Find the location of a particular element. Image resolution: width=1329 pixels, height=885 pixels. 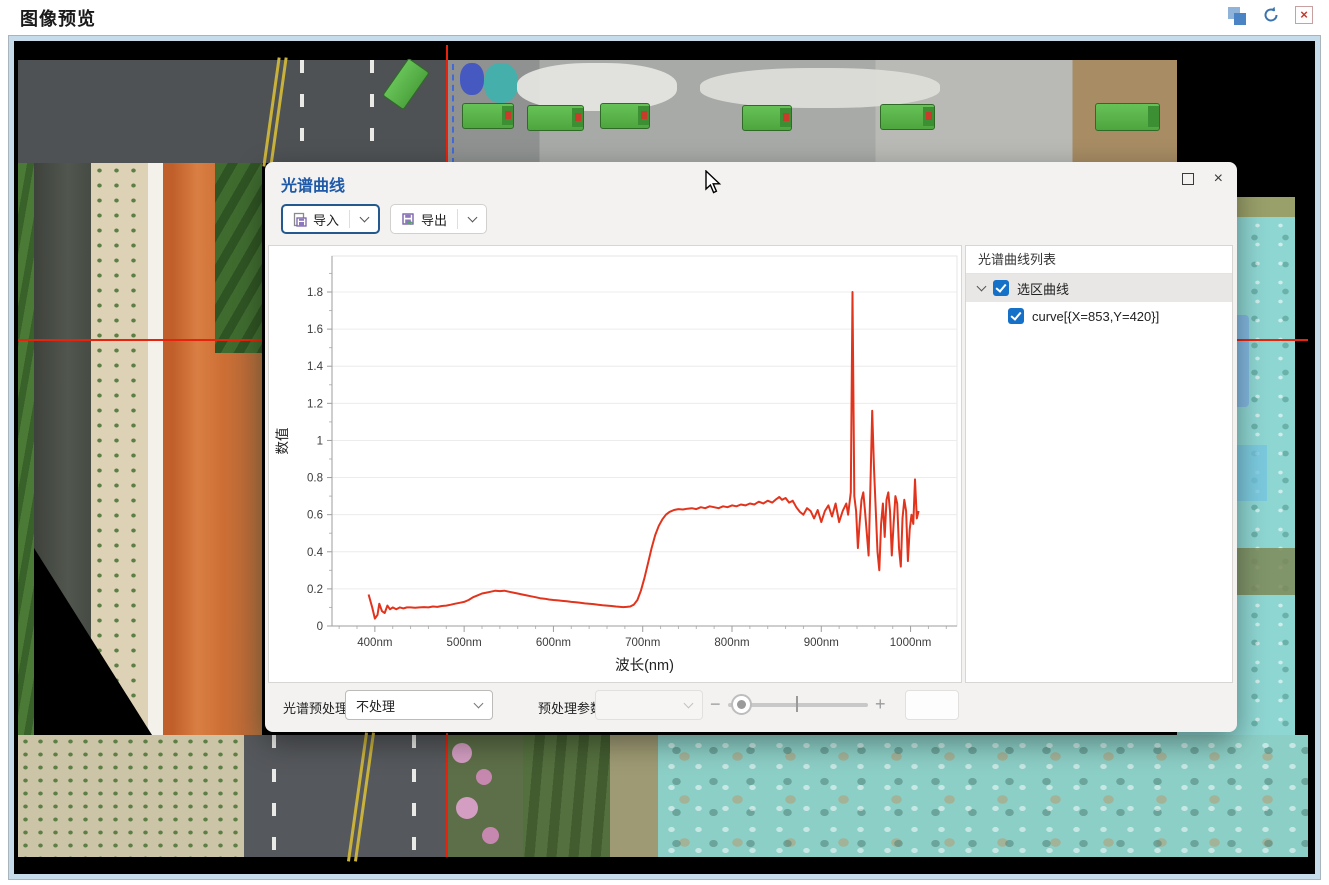

crosshair-horizontal-right is located at coordinates (1272, 340).